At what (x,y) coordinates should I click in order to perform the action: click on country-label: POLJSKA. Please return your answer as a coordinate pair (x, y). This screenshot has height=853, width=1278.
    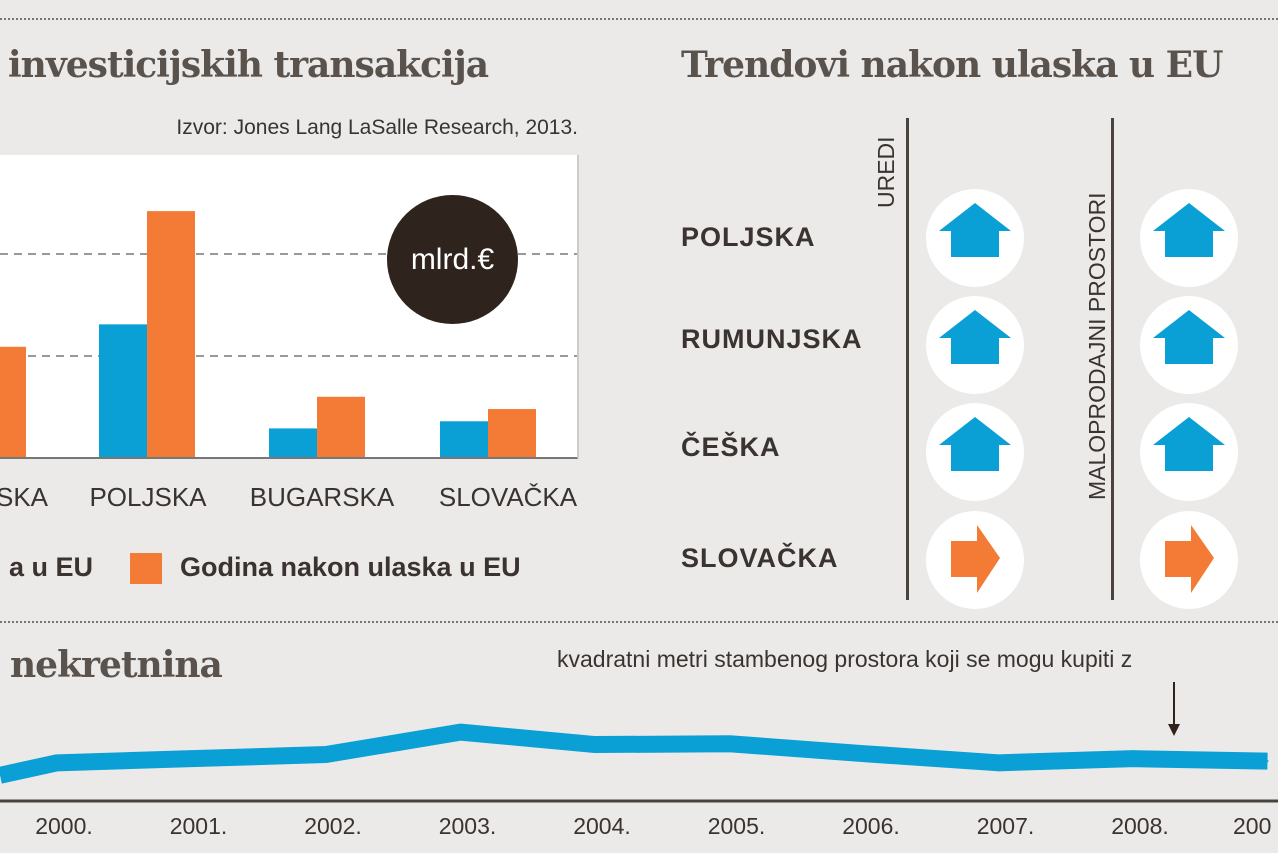
    Looking at the image, I should click on (748, 237).